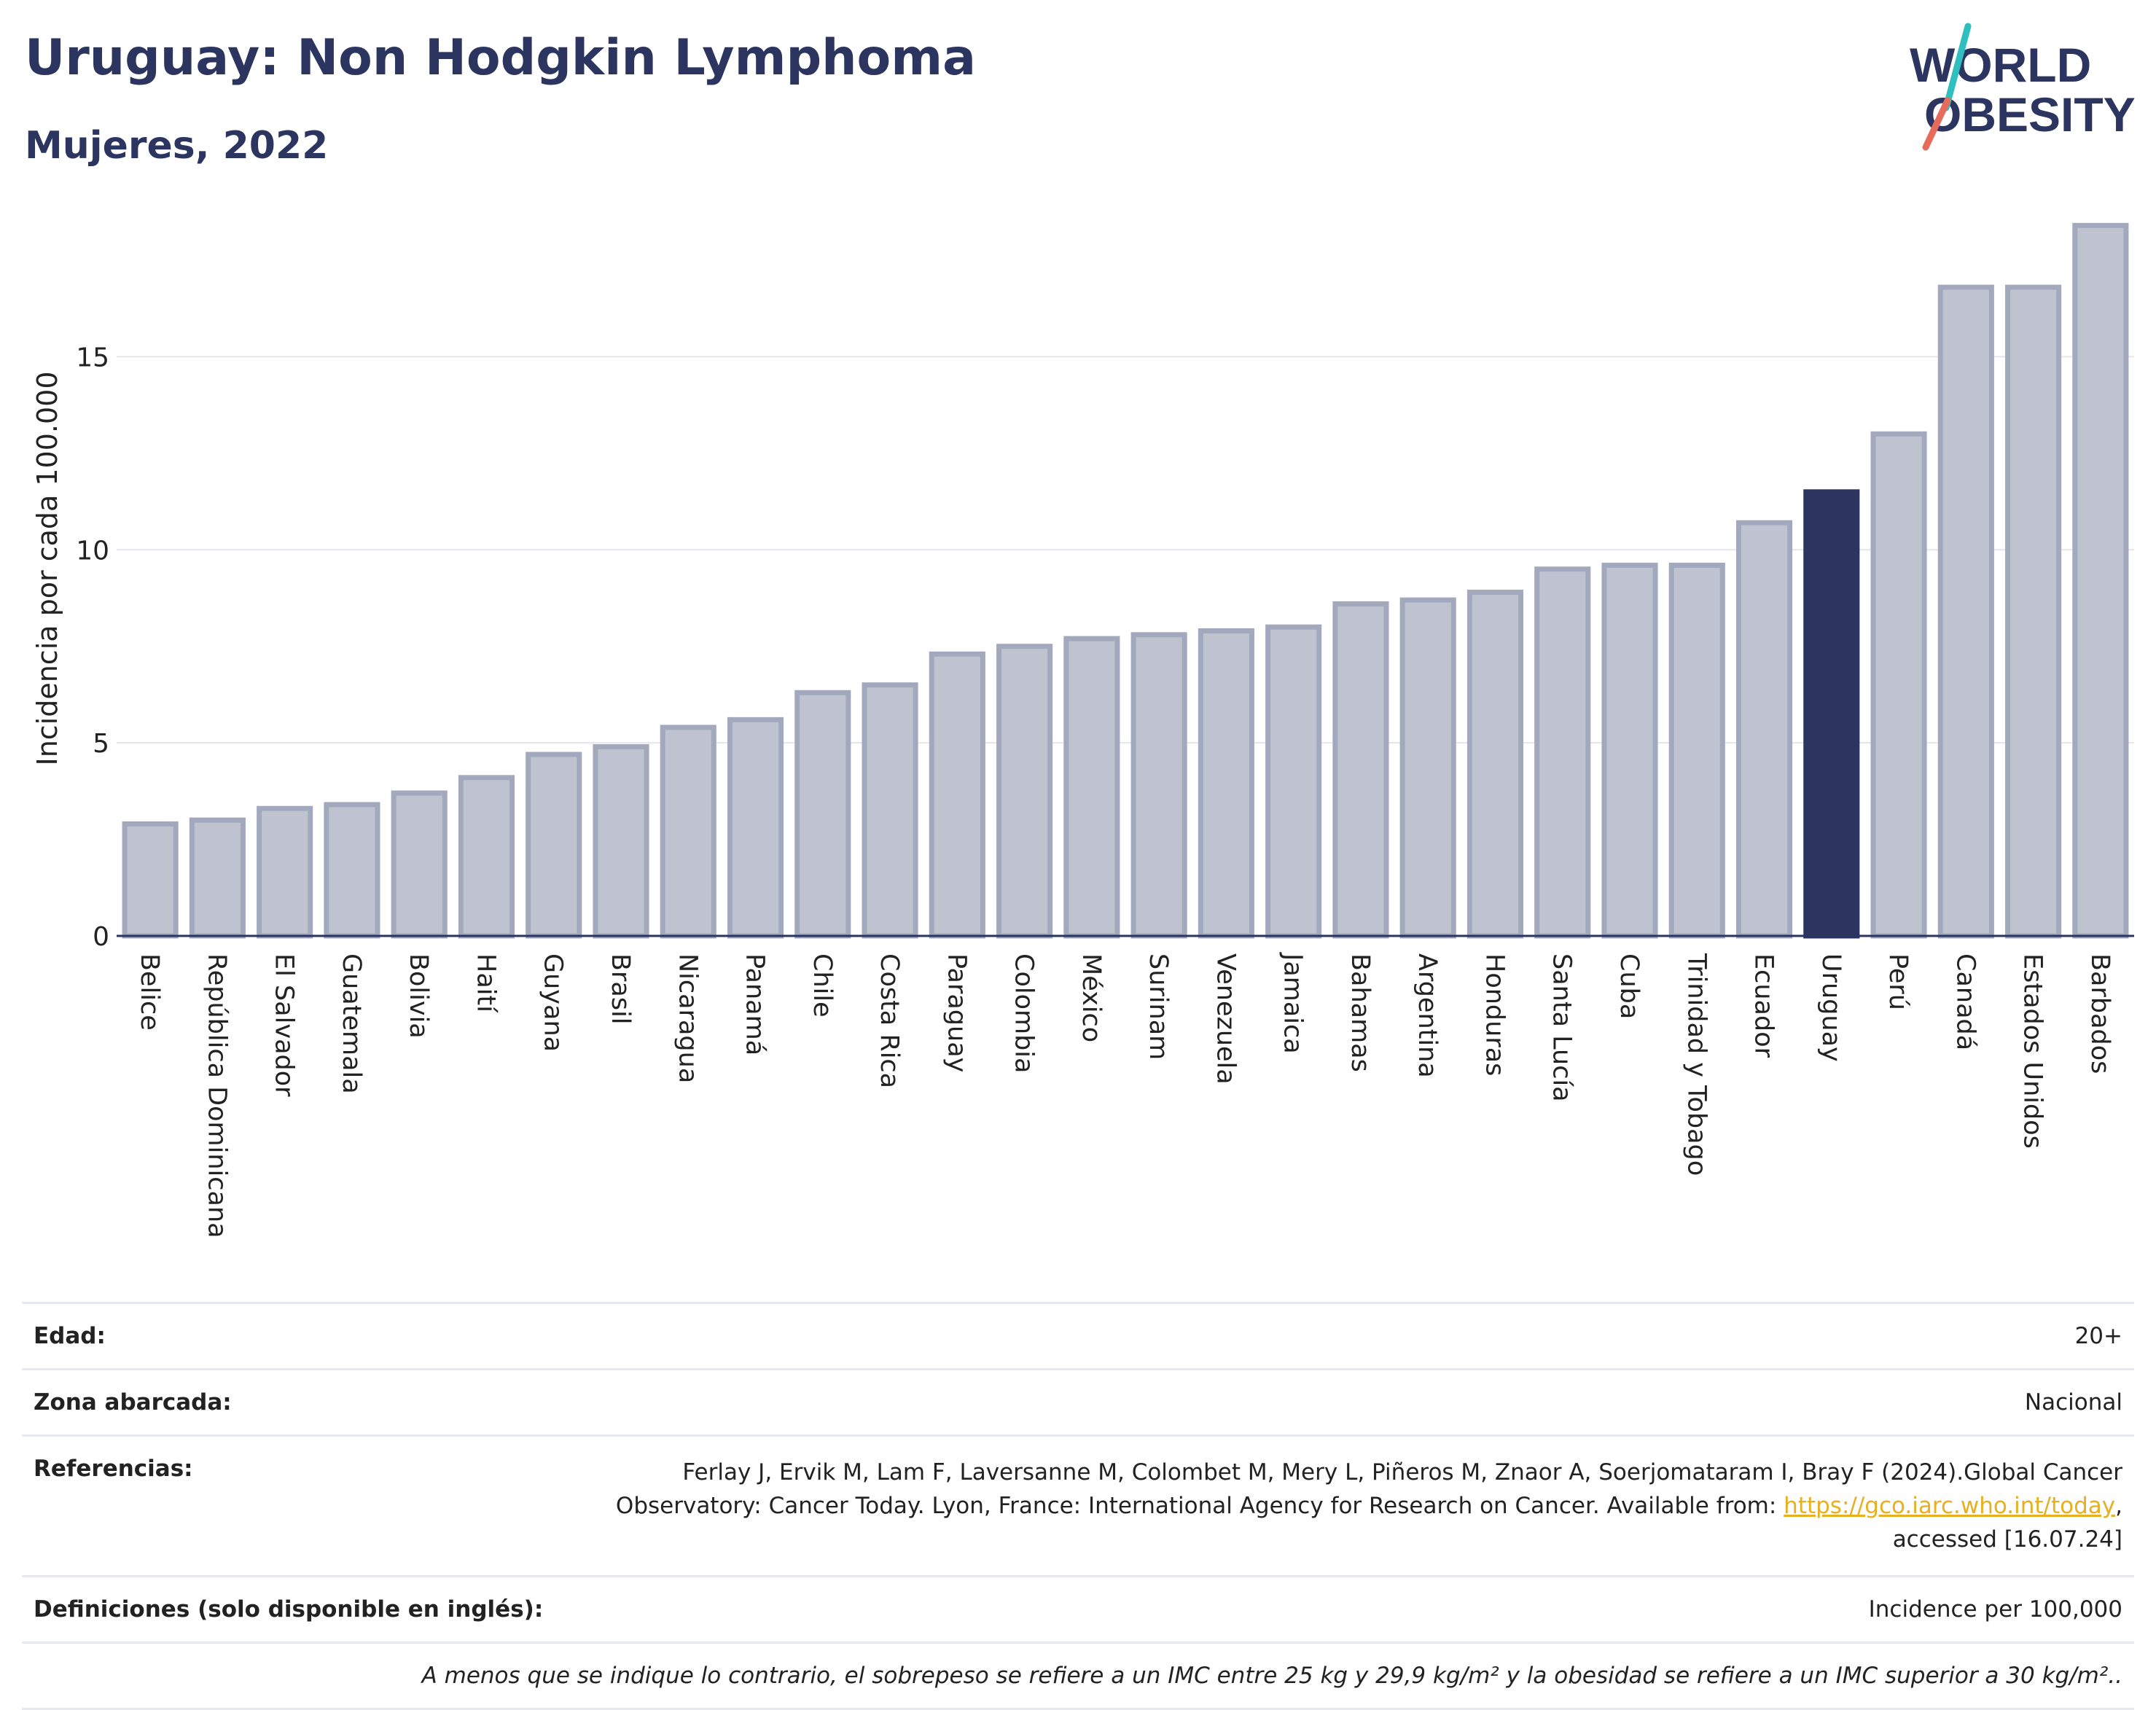 This screenshot has height=1710, width=2156. I want to click on chart-subtitle: Mujeres, 2022, so click(177, 146).